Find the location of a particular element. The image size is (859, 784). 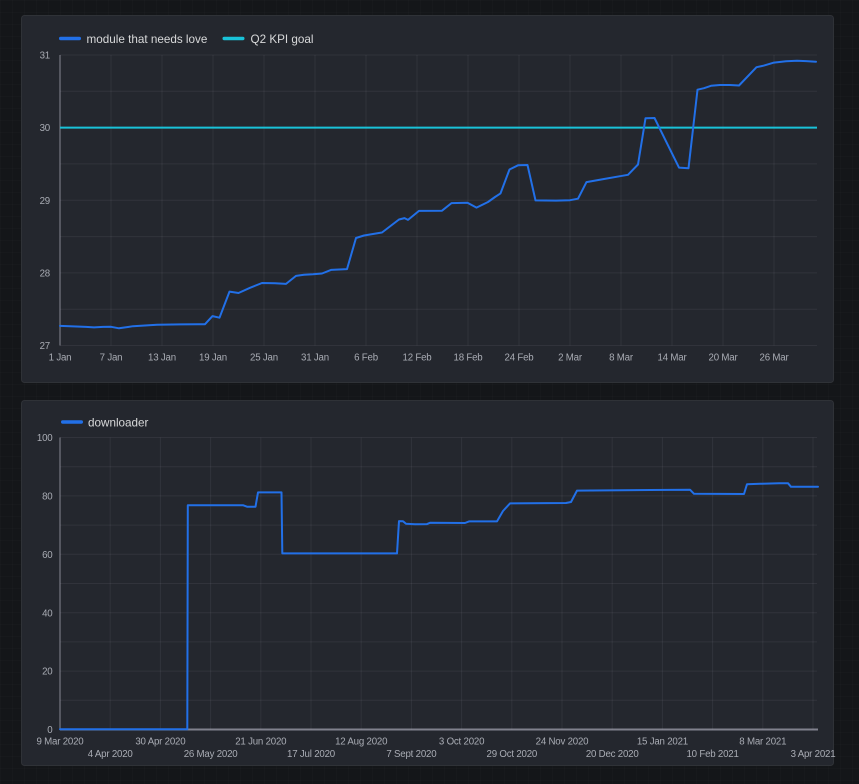

svg-text: downloader is located at coordinates (118, 423).